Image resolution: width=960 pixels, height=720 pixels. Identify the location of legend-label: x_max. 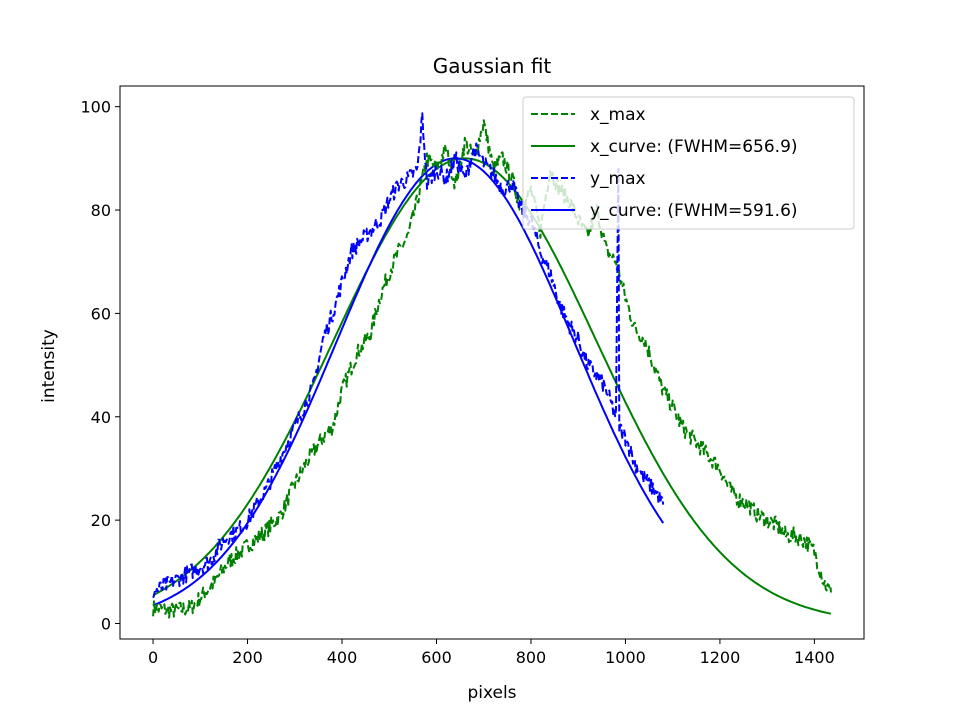
(618, 115).